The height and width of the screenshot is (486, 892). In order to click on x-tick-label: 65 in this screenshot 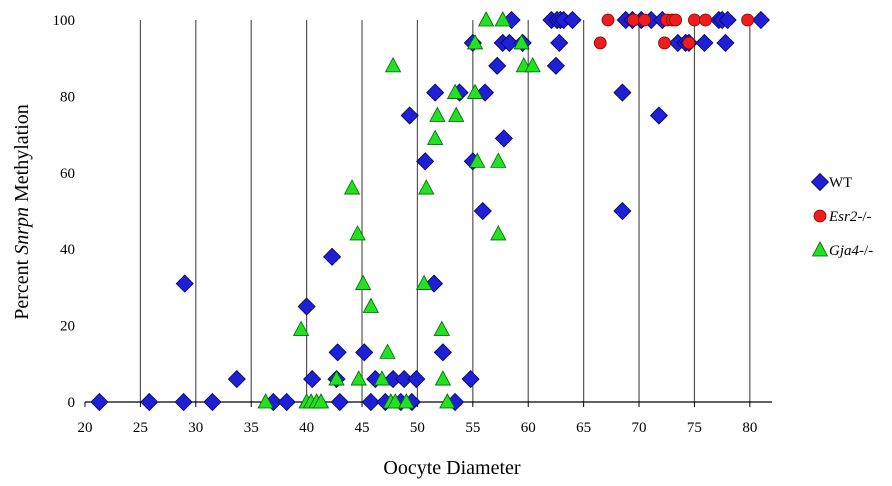, I will do `click(583, 428)`.